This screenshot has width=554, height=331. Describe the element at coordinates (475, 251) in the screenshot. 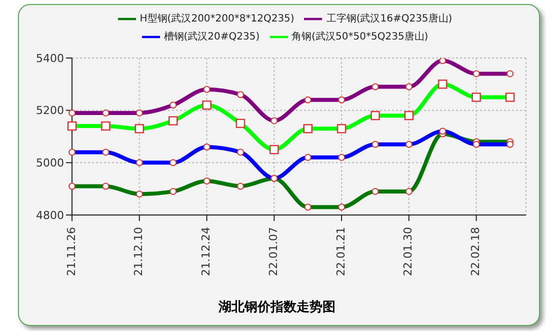

I see `x-tick-label: 22.02.18` at that location.